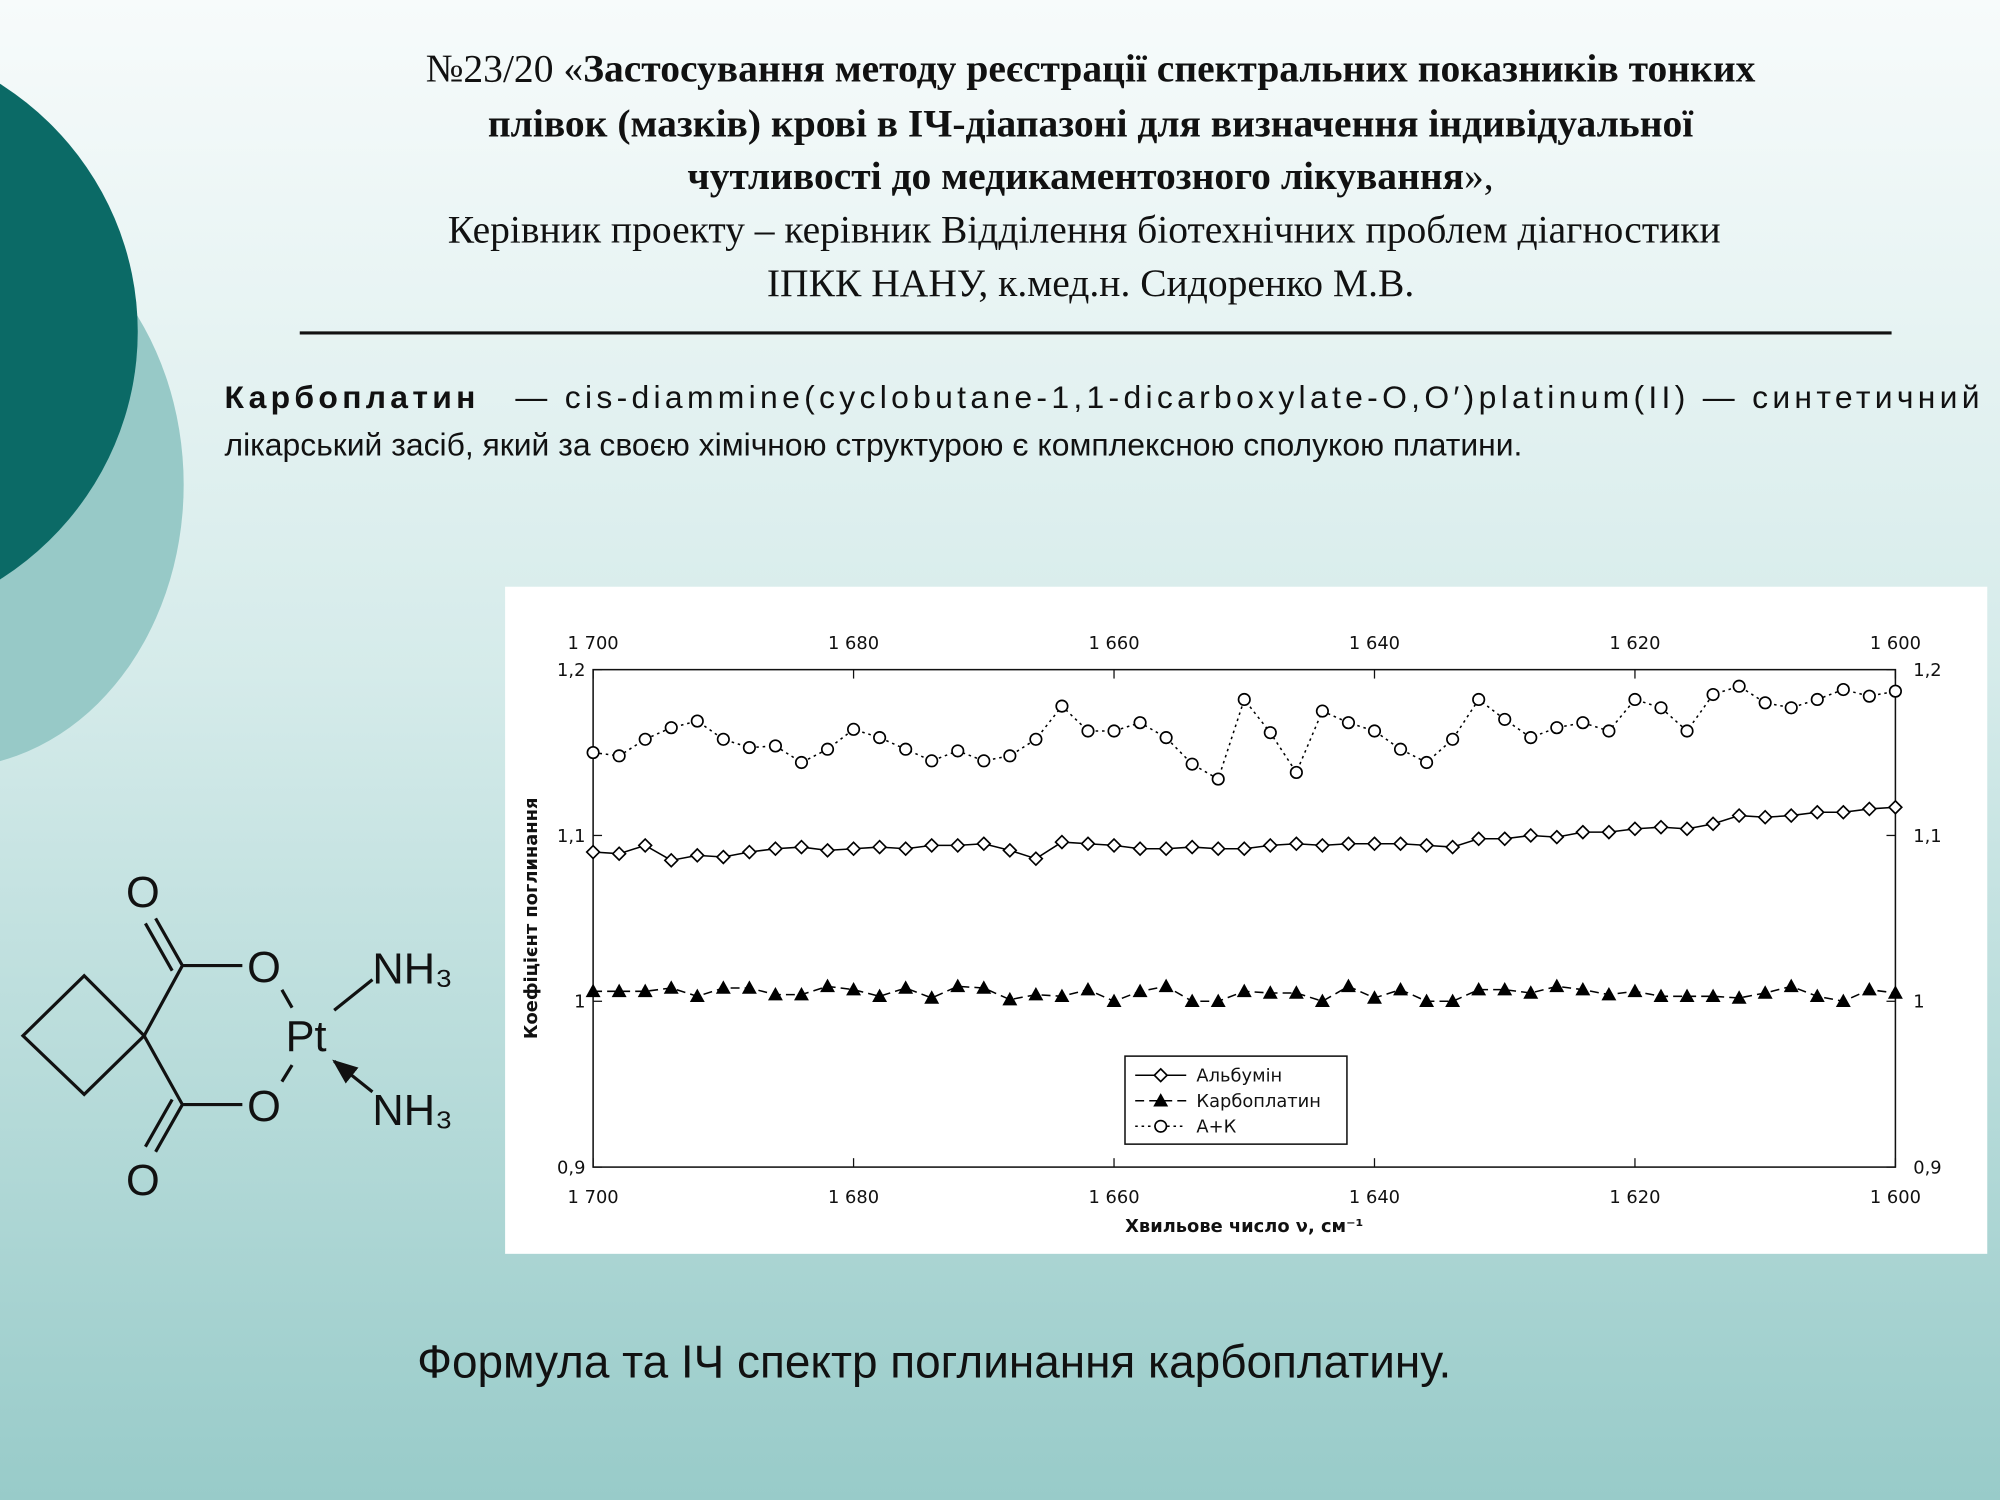 This screenshot has height=1500, width=2000. What do you see at coordinates (1090, 283) in the screenshot?
I see `supervisor: ІПКК НАНУ, к.мед.н. Сидоренко М.В.` at bounding box center [1090, 283].